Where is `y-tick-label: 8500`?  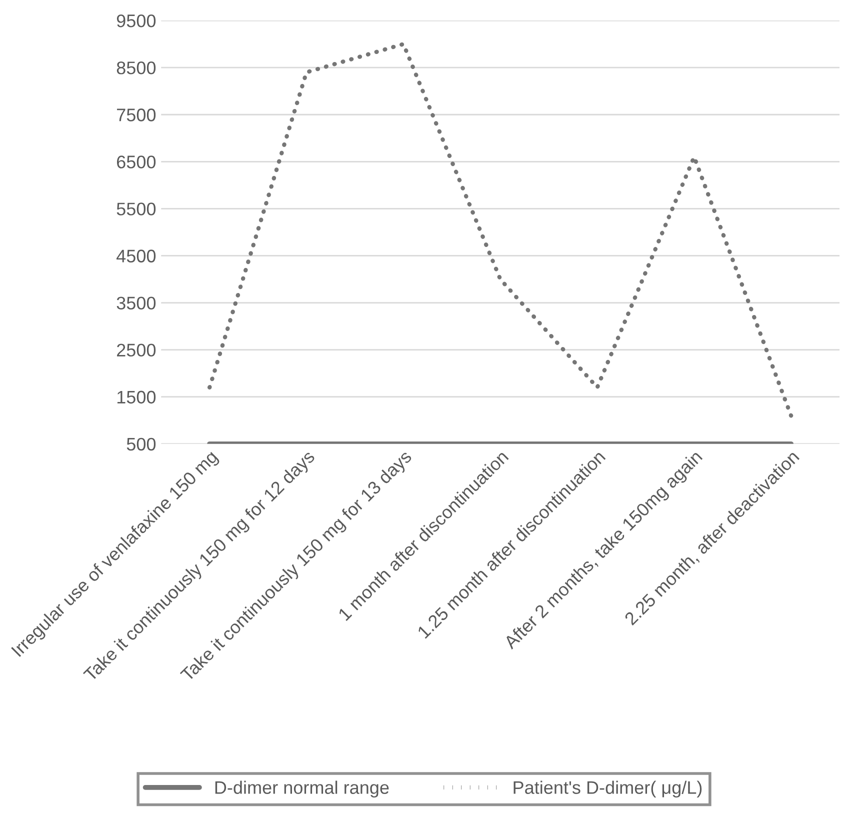 y-tick-label: 8500 is located at coordinates (136, 68).